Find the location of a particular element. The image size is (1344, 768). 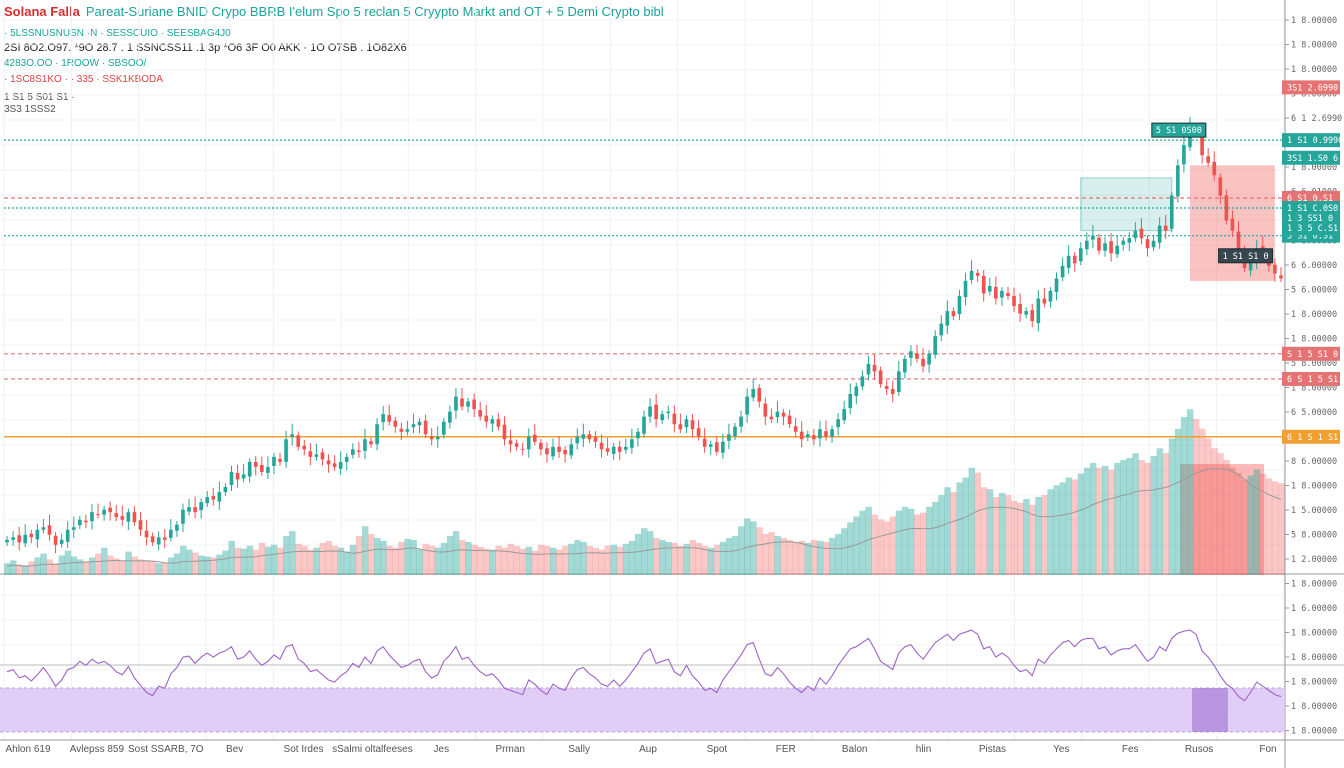

price-axis-label: 5 6.00000 is located at coordinates (1314, 291).